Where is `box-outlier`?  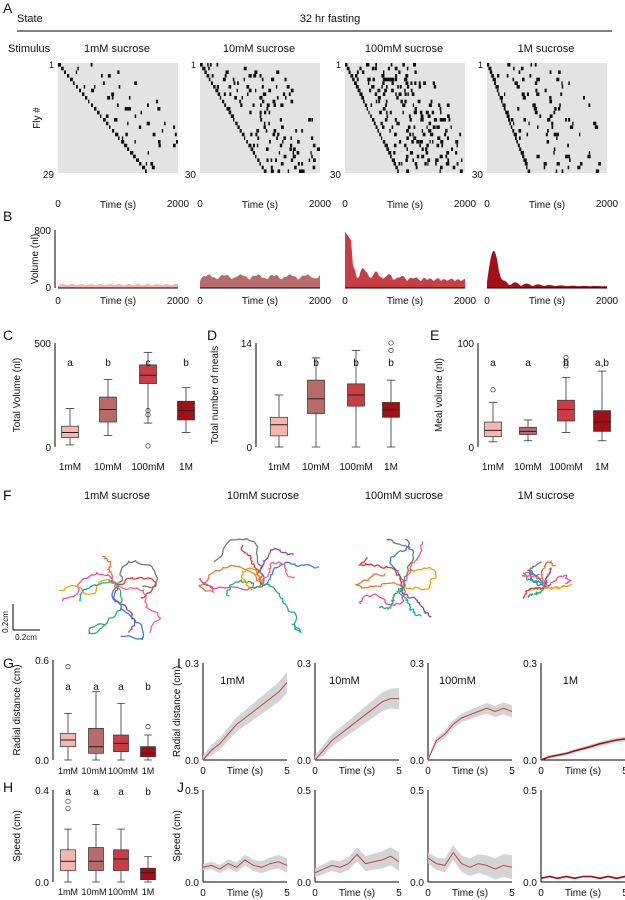 box-outlier is located at coordinates (566, 358).